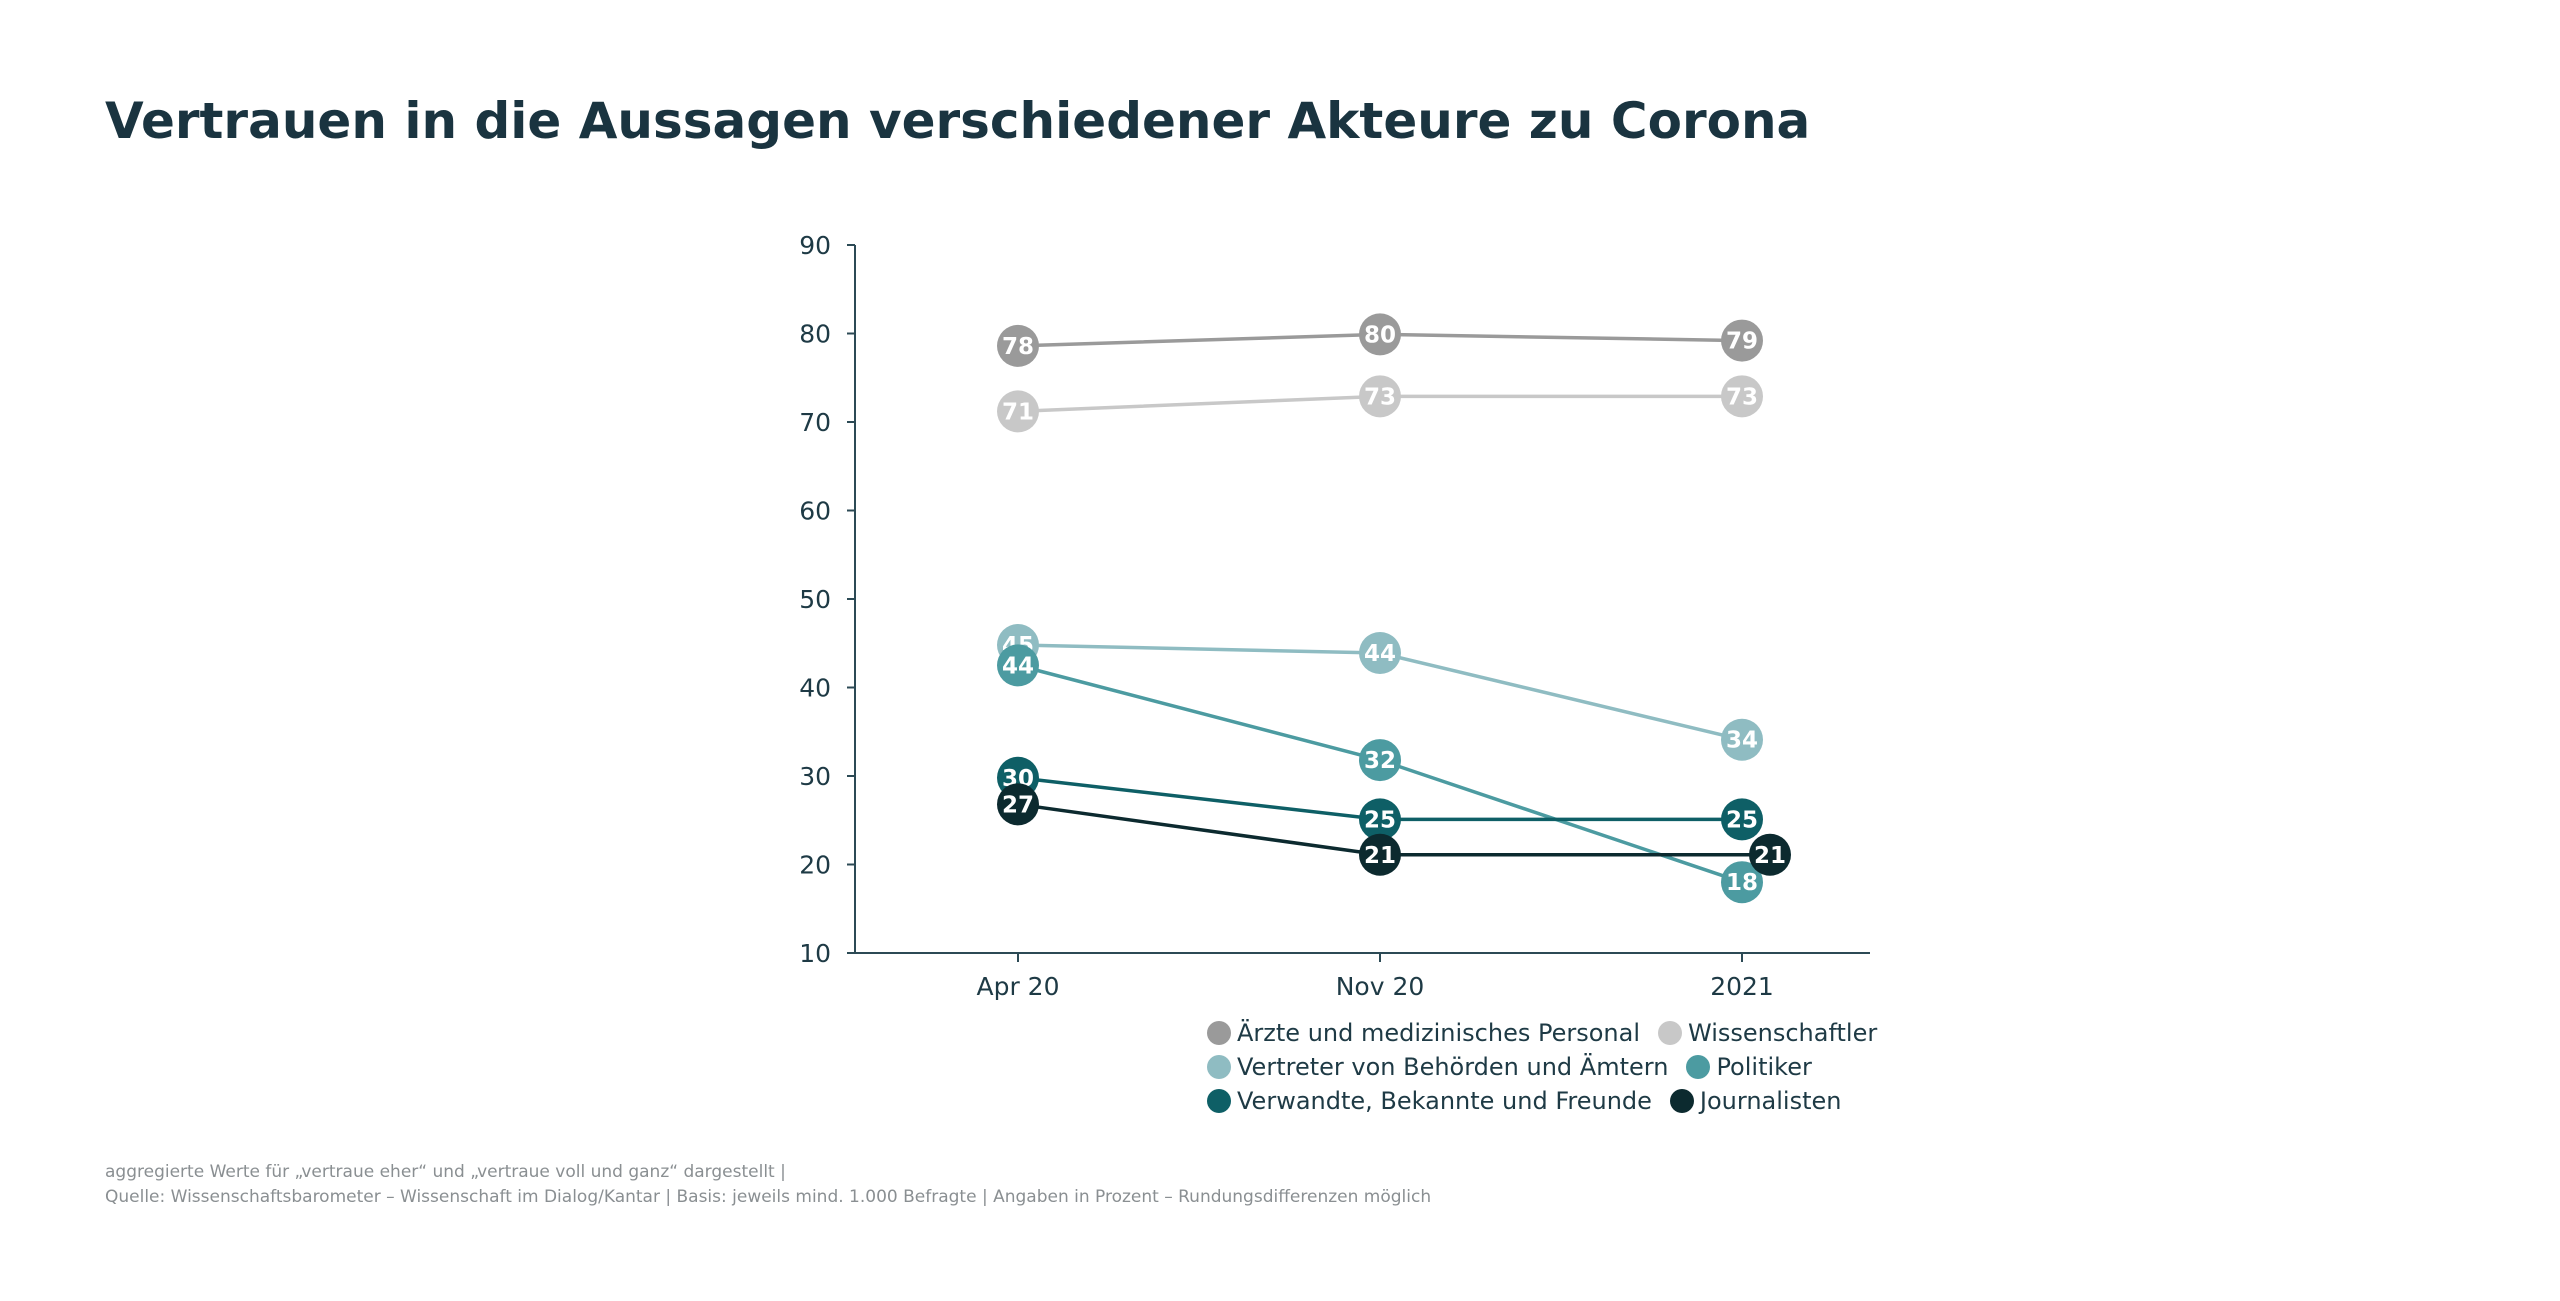 This screenshot has width=2560, height=1301. I want to click on legend-label: Vertreter von Behörden und Ämtern, so click(1453, 1067).